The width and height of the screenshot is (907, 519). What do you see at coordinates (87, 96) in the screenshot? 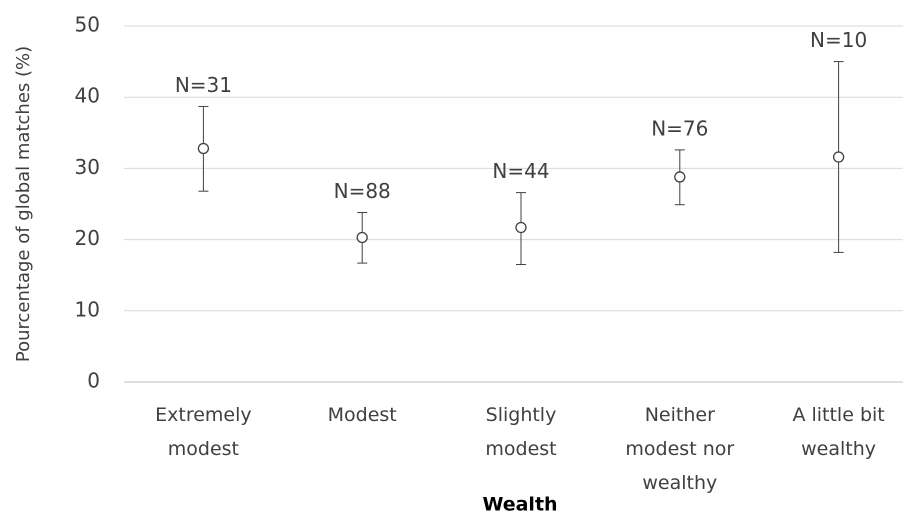
I see `y-tick-label: 40` at bounding box center [87, 96].